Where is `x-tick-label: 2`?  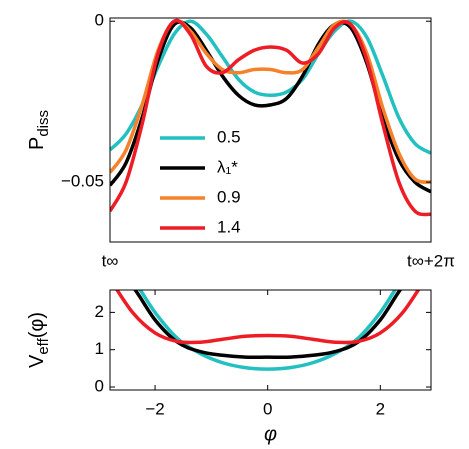 x-tick-label: 2 is located at coordinates (380, 408).